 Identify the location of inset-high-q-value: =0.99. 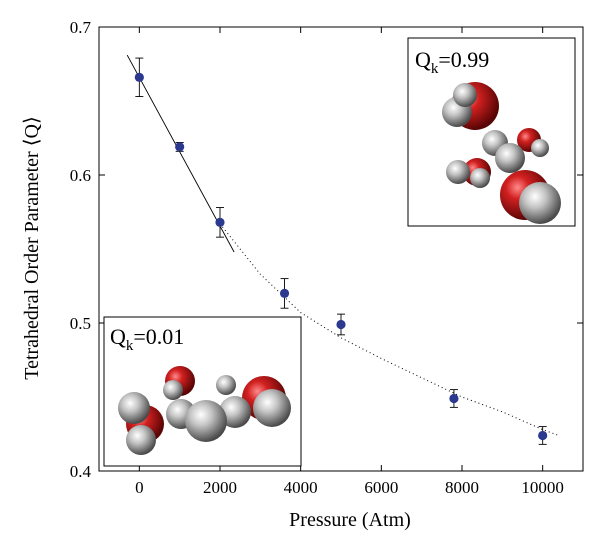
(463, 59).